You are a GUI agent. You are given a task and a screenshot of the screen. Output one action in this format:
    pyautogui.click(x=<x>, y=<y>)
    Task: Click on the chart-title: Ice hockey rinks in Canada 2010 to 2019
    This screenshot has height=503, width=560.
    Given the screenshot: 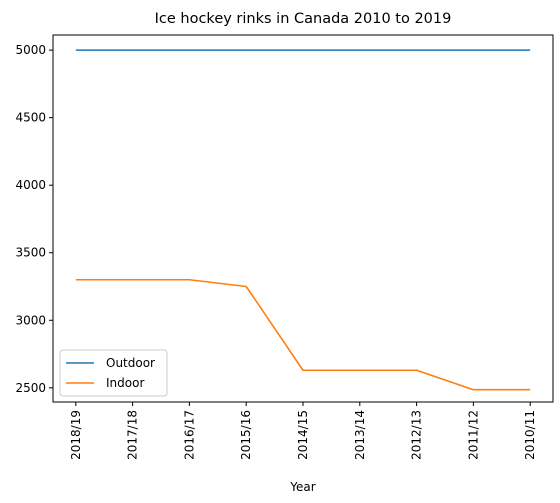 What is the action you would take?
    pyautogui.click(x=303, y=19)
    